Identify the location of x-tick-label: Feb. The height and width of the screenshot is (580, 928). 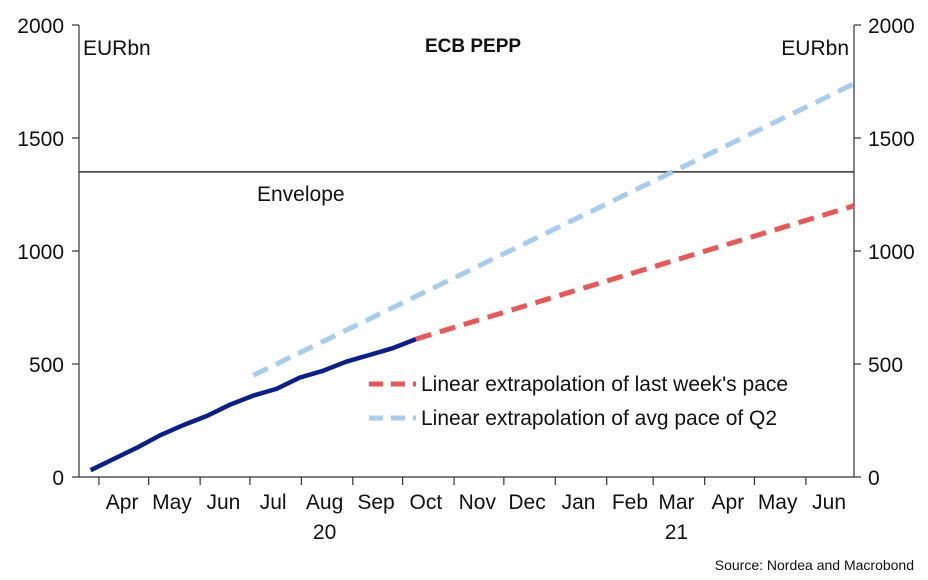
(630, 502).